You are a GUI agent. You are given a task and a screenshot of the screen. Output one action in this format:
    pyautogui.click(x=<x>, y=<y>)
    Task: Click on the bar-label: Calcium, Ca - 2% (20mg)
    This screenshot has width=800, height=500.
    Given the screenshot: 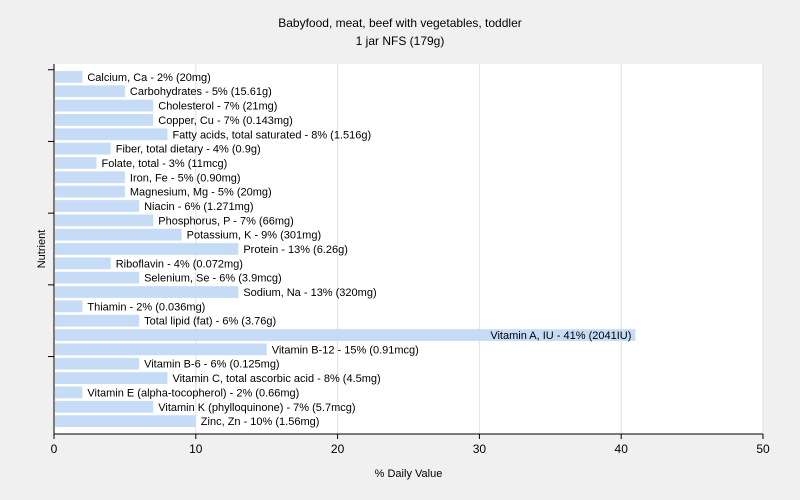 What is the action you would take?
    pyautogui.click(x=148, y=78)
    